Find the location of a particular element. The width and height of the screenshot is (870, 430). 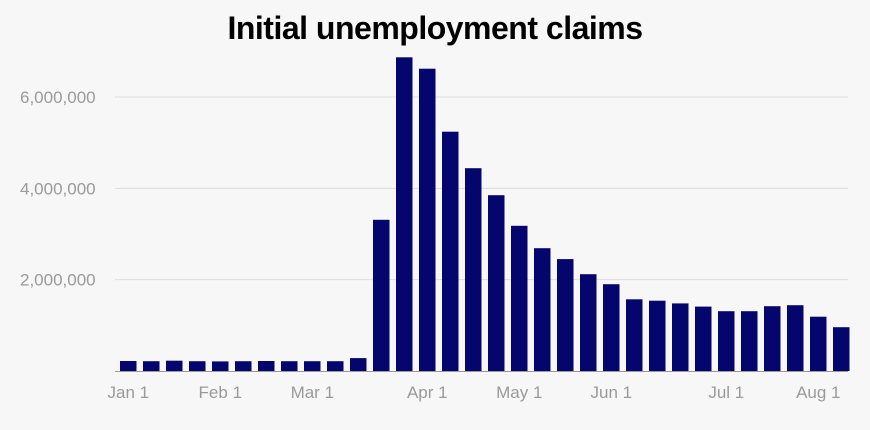

x-tick-label: Jan 1 is located at coordinates (129, 392).